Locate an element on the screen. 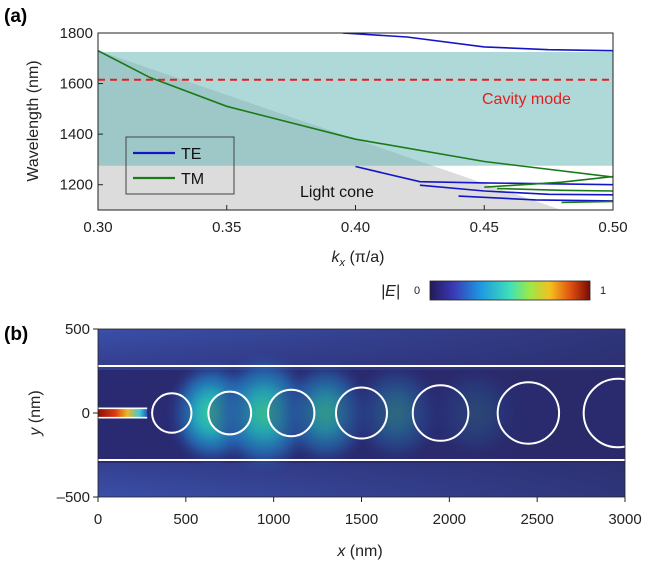 The width and height of the screenshot is (659, 574). xtick-label: 0 is located at coordinates (98, 519).